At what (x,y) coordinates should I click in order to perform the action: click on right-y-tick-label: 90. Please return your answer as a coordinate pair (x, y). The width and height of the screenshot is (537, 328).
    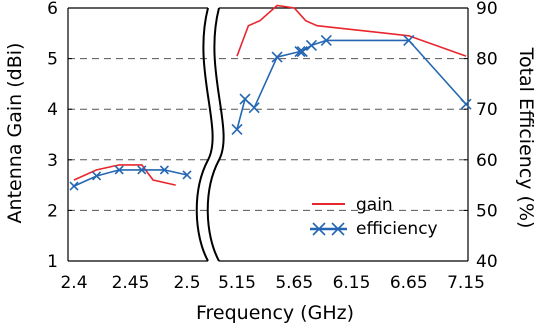
    Looking at the image, I should click on (487, 9).